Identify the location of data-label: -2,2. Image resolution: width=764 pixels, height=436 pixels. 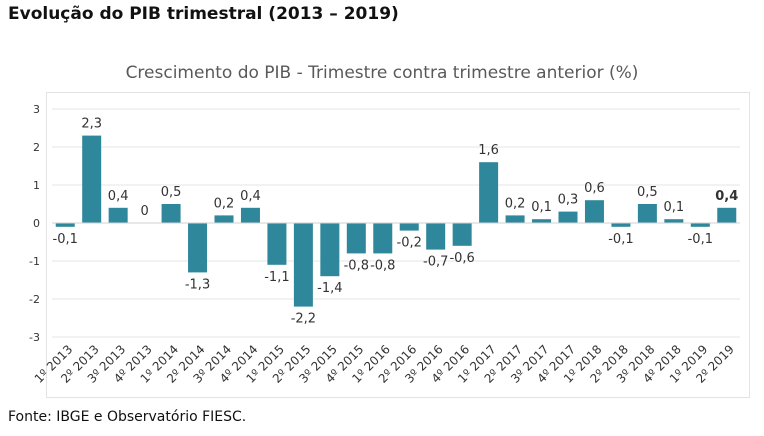
(303, 319).